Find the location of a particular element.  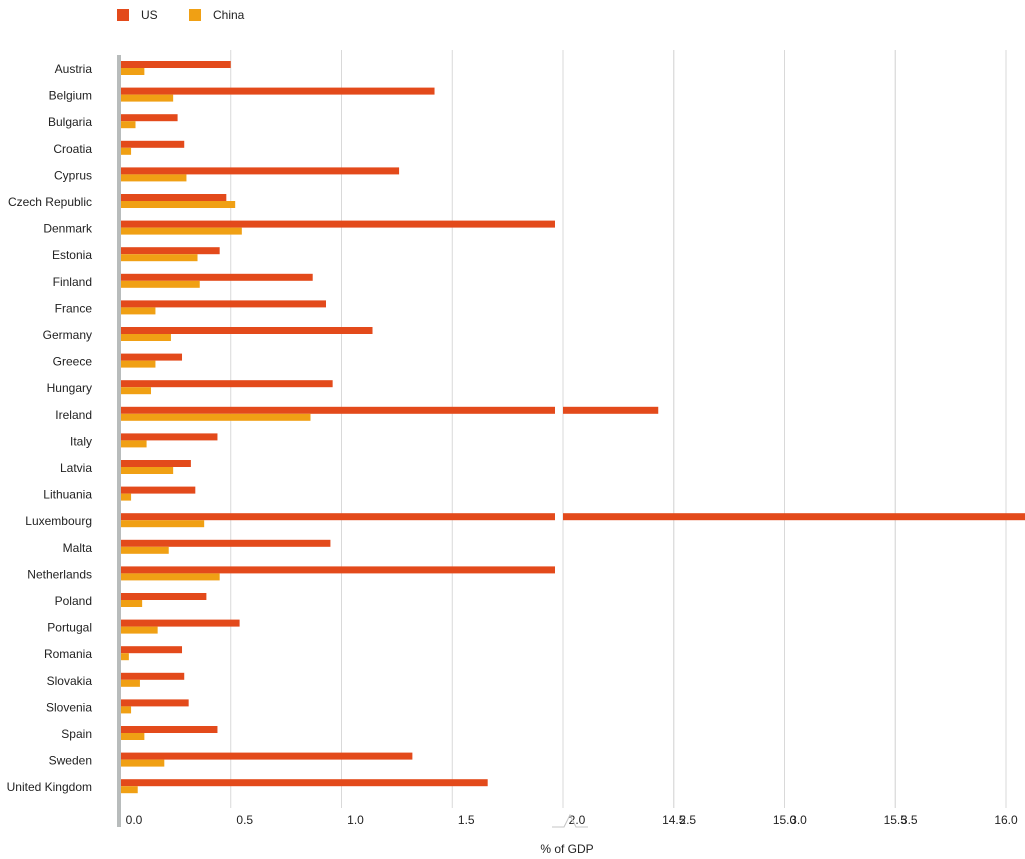

axis-break-marker is located at coordinates (570, 820).